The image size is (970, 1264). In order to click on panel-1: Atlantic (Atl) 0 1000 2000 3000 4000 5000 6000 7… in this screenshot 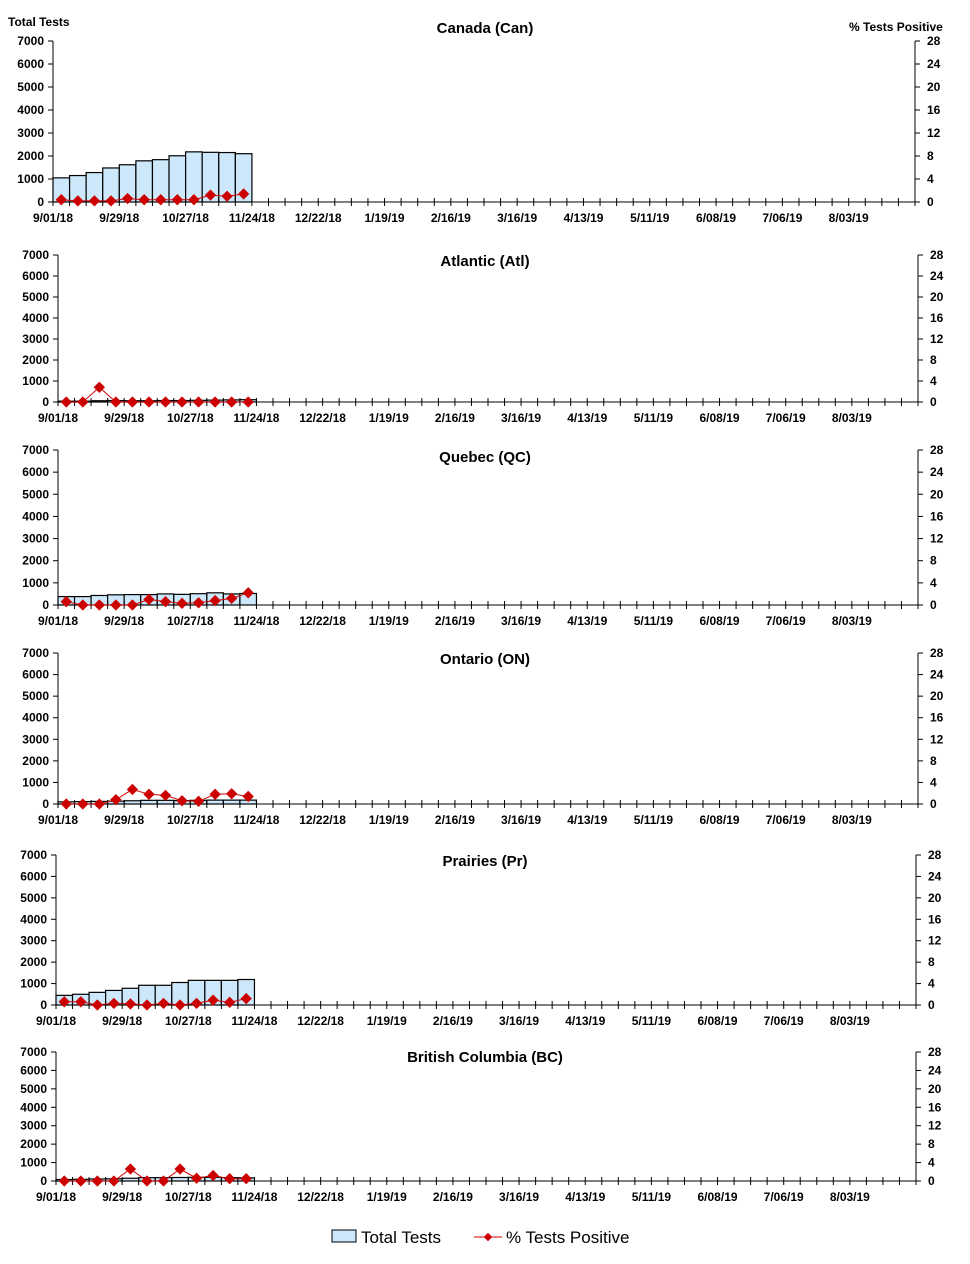, I will do `click(482, 336)`.